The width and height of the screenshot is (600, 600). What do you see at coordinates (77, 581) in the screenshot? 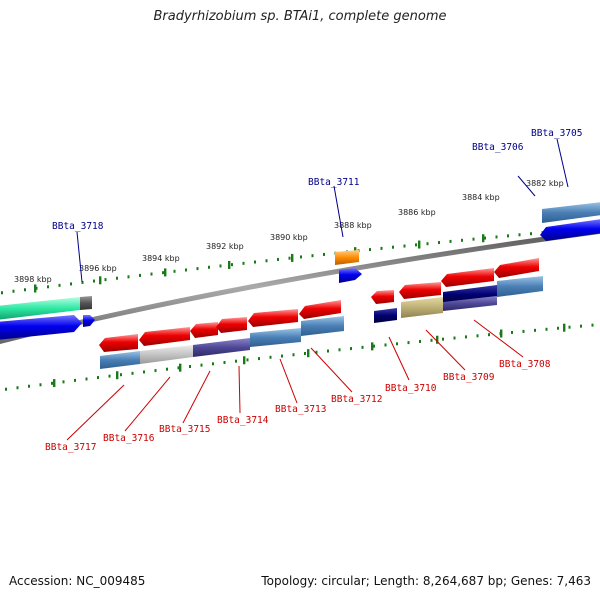
I see `accession-text: Accession: NC_009485` at bounding box center [77, 581].